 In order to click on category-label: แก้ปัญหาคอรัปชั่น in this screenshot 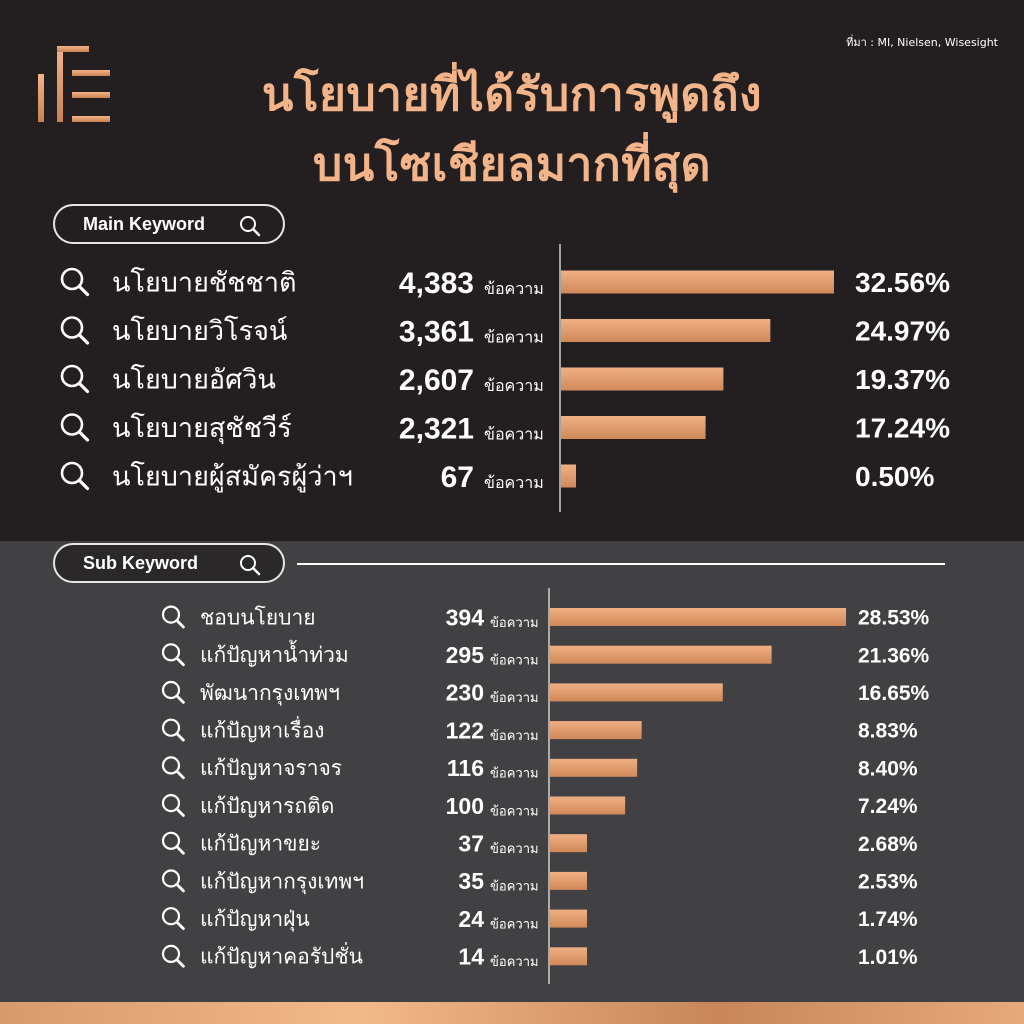, I will do `click(281, 955)`.